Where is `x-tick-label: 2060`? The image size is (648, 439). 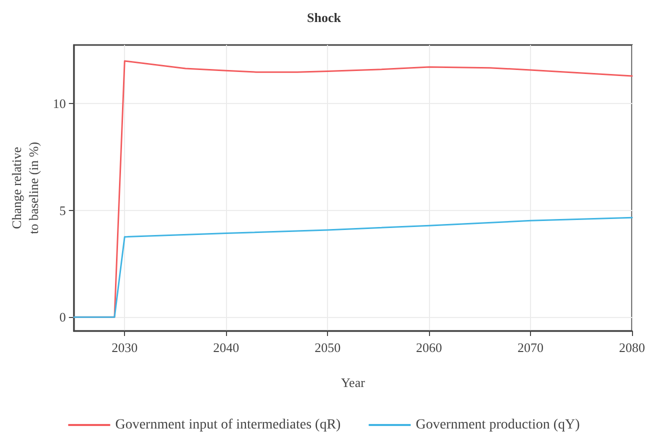
x-tick-label: 2060 is located at coordinates (429, 347).